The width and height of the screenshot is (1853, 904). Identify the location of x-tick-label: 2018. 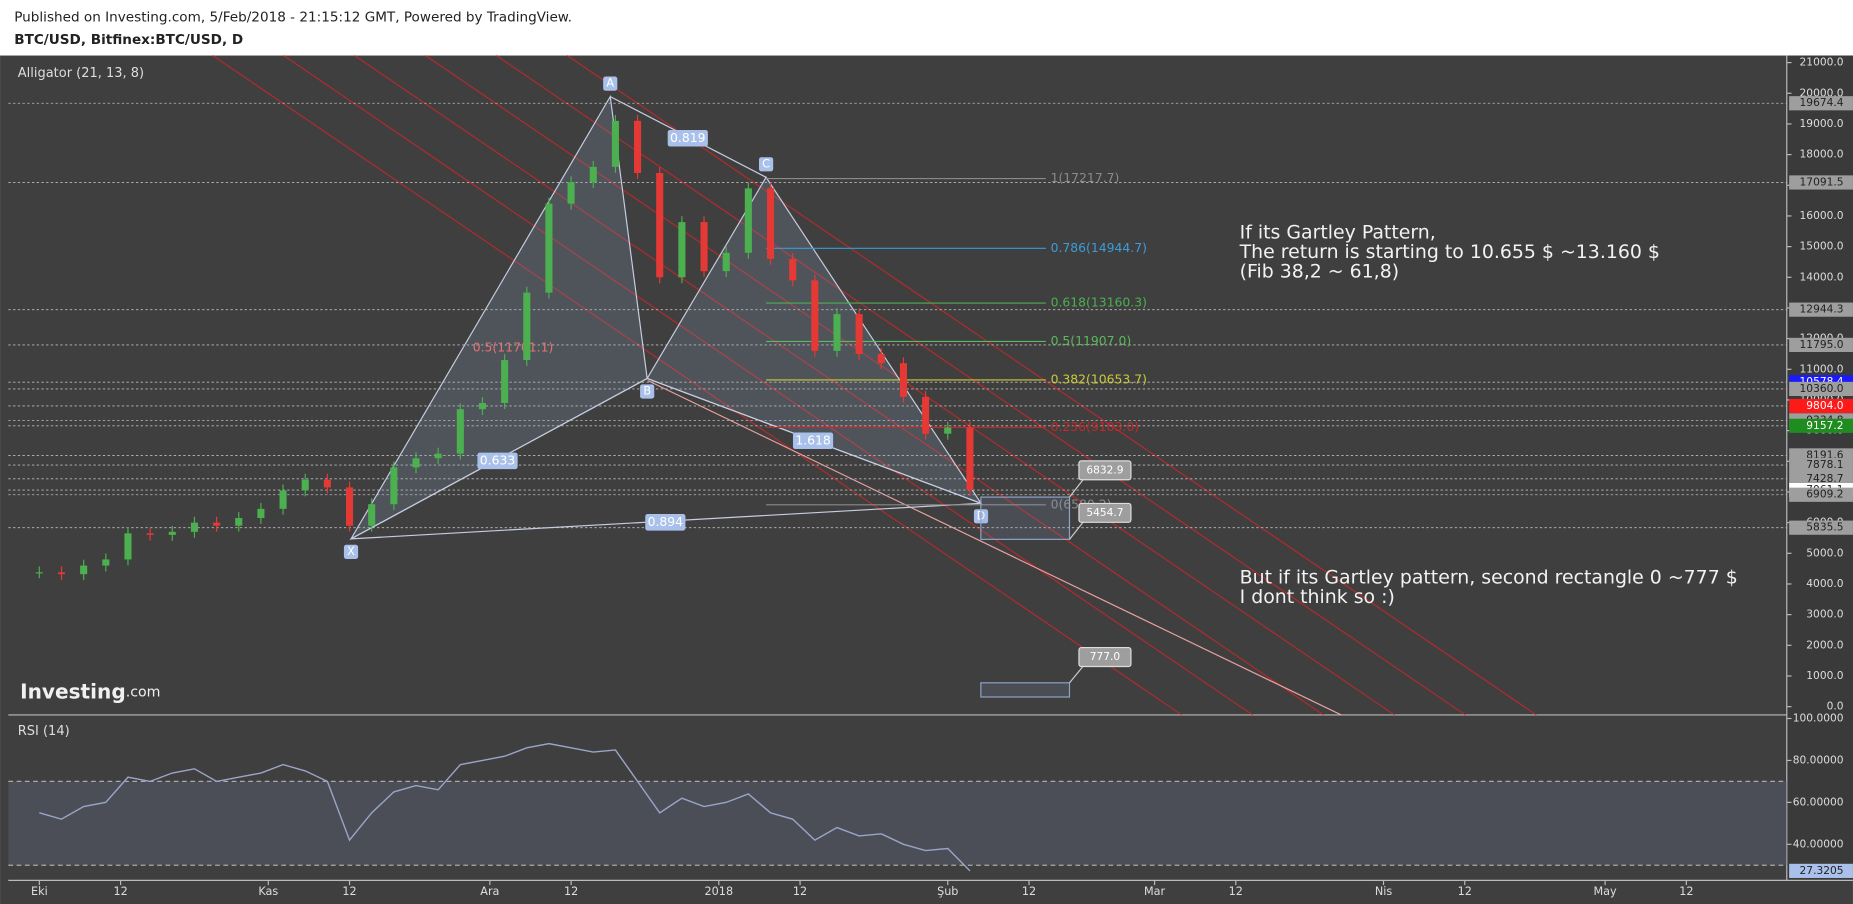
(719, 891).